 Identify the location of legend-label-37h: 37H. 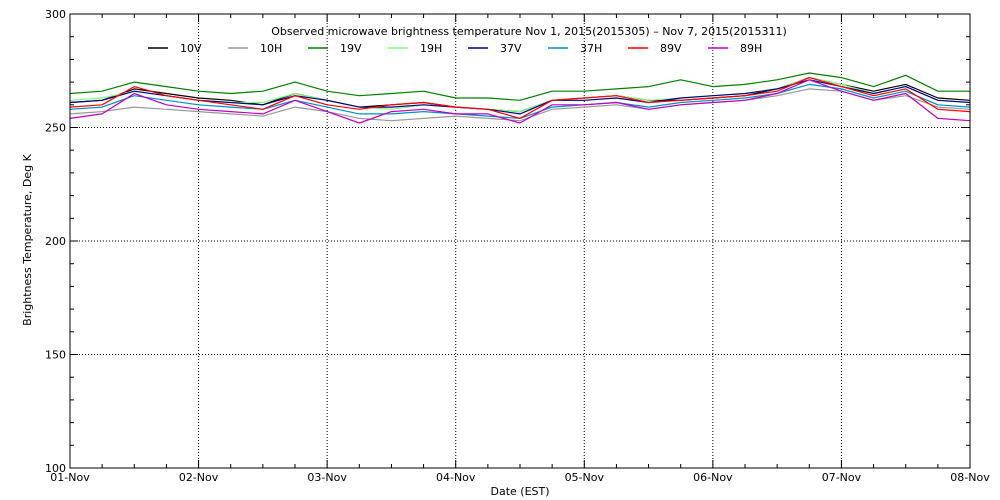
(591, 48).